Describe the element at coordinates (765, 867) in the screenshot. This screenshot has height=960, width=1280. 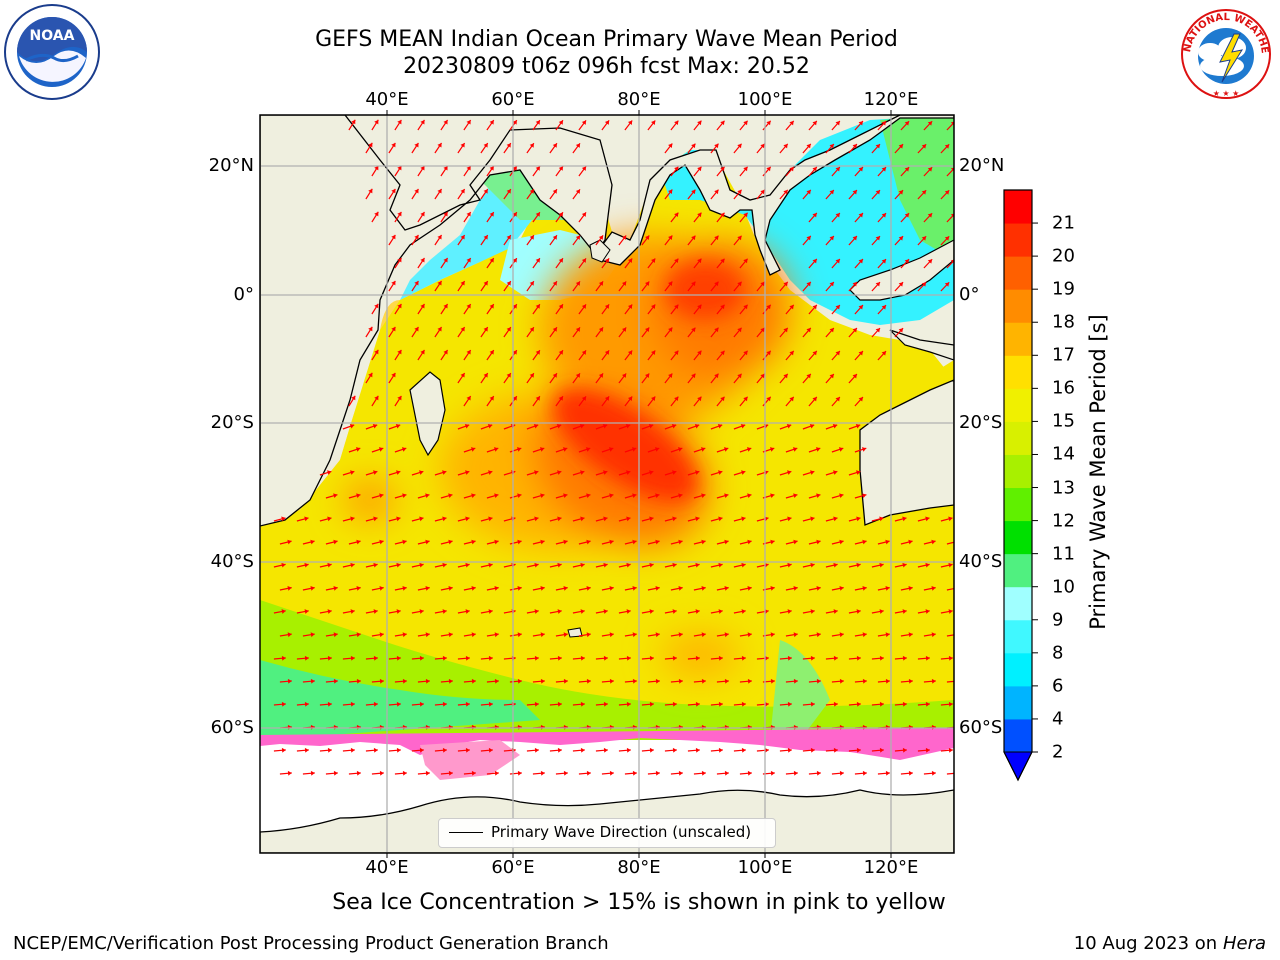
I see `lon-tick-bottom: 100°E` at that location.